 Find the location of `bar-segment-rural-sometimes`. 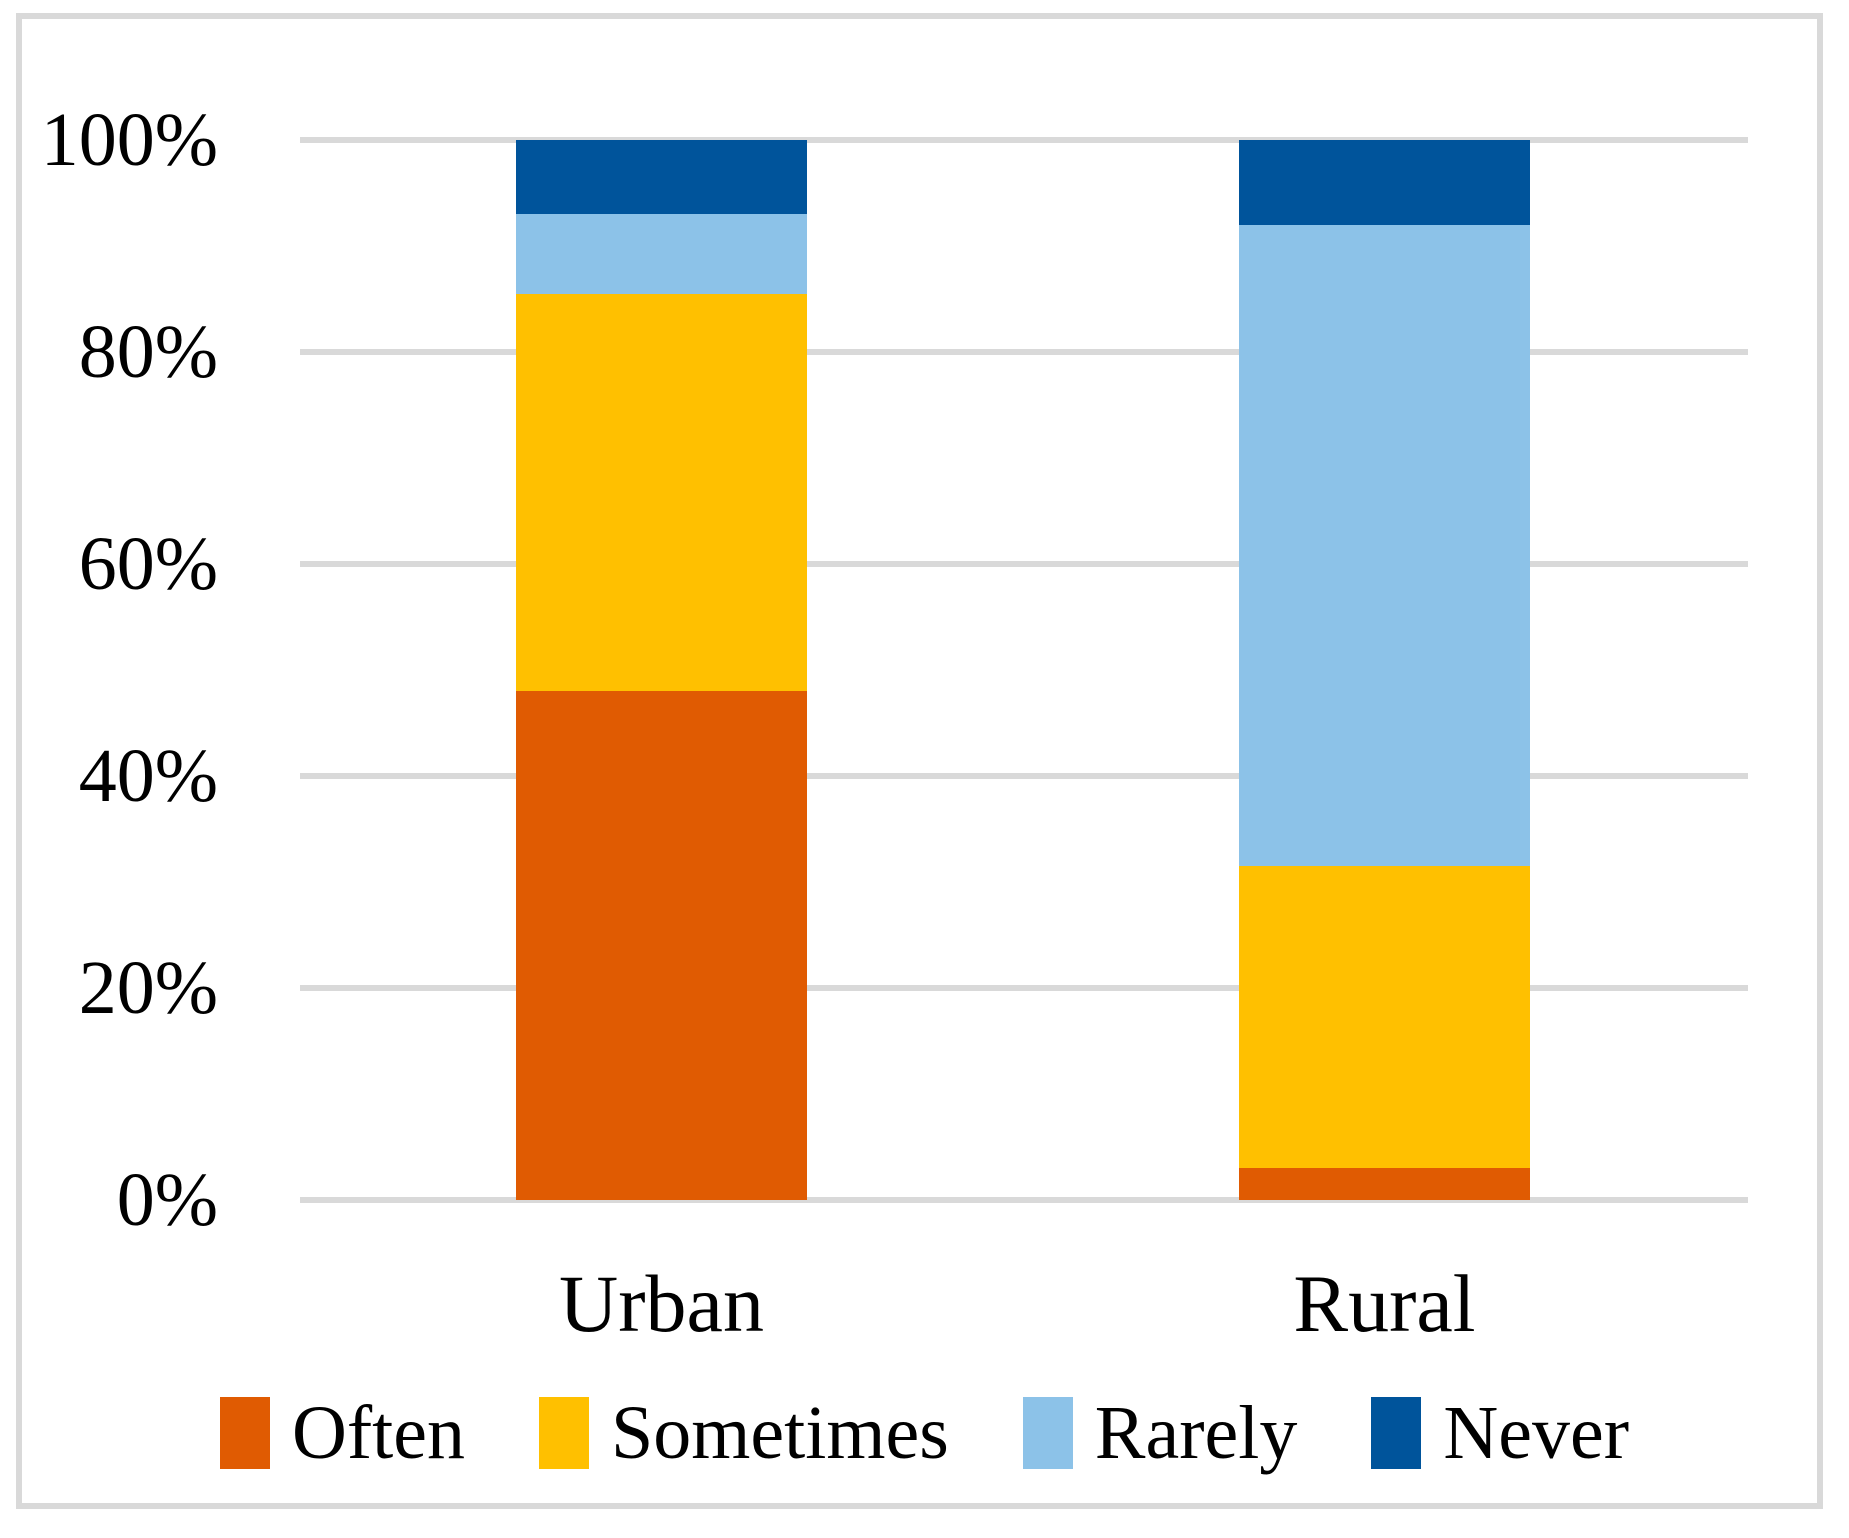

bar-segment-rural-sometimes is located at coordinates (1384, 1017).